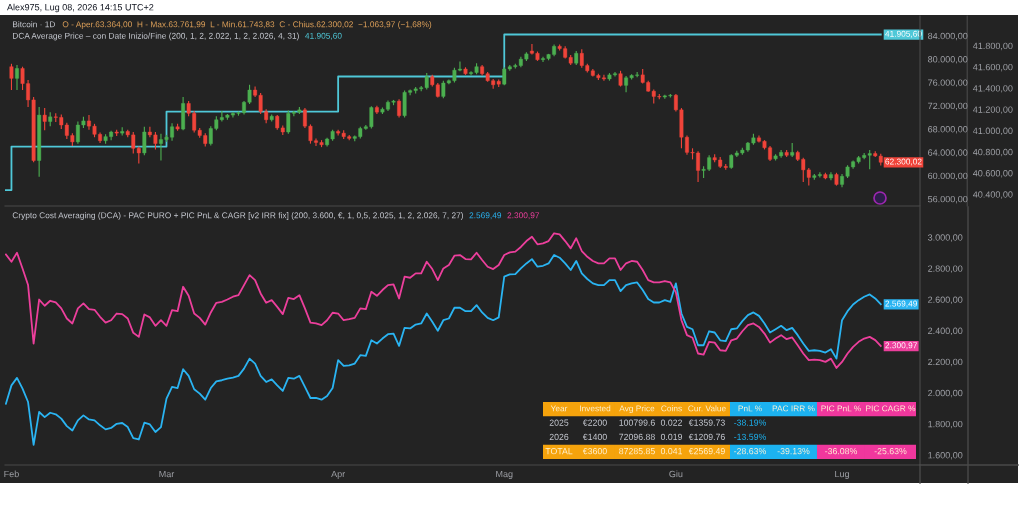 This screenshot has height=518, width=1024. I want to click on y-tick-label: 56.000,00, so click(948, 199).